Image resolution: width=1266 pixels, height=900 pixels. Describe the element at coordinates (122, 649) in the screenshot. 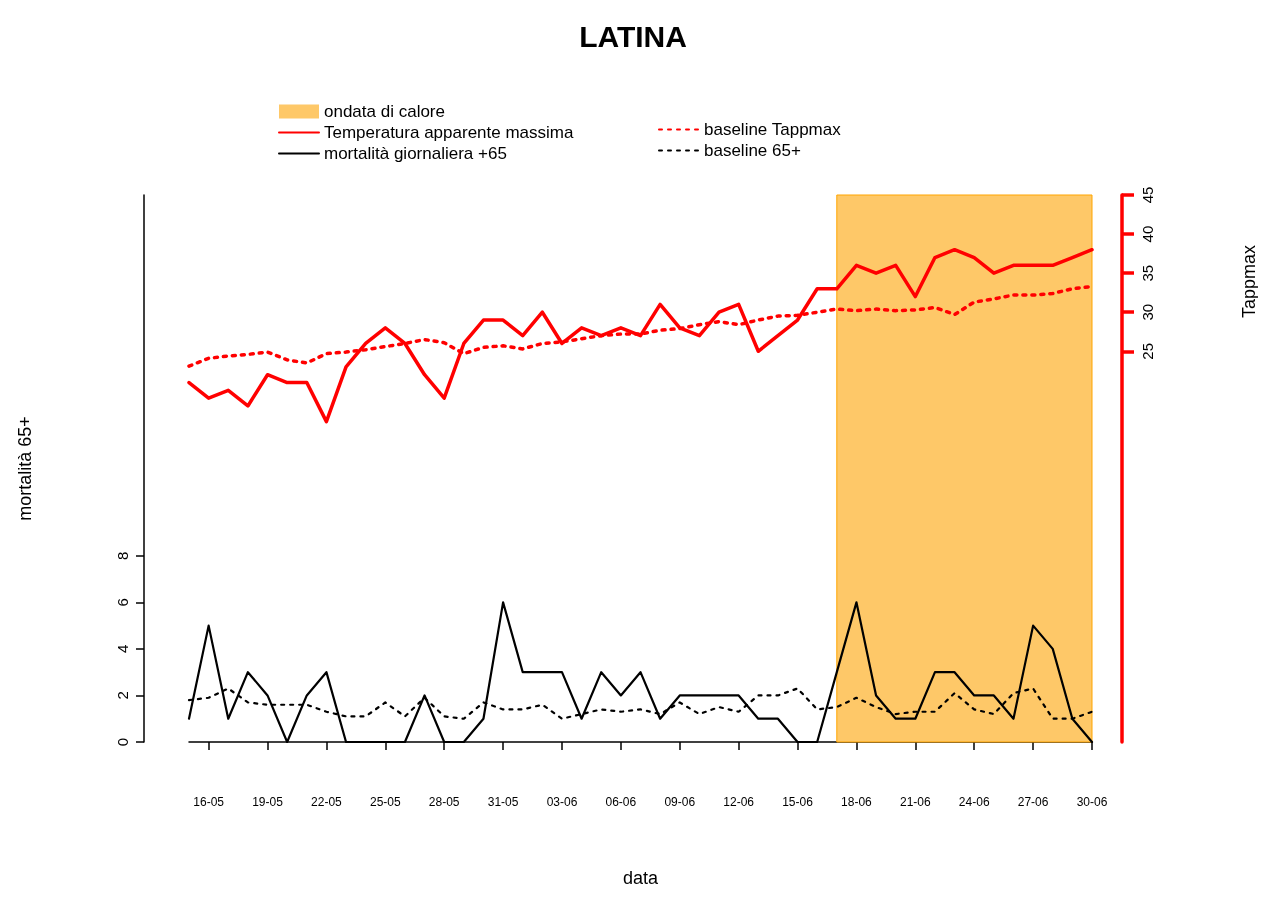

I see `y-tick-label: 4` at that location.